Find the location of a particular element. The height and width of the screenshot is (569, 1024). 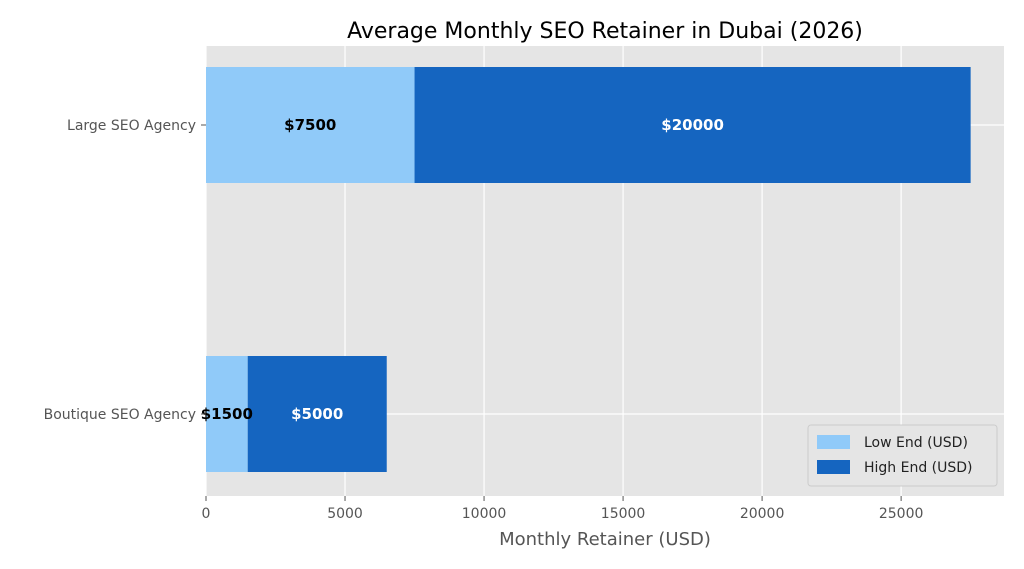

legend-box is located at coordinates (902, 455).